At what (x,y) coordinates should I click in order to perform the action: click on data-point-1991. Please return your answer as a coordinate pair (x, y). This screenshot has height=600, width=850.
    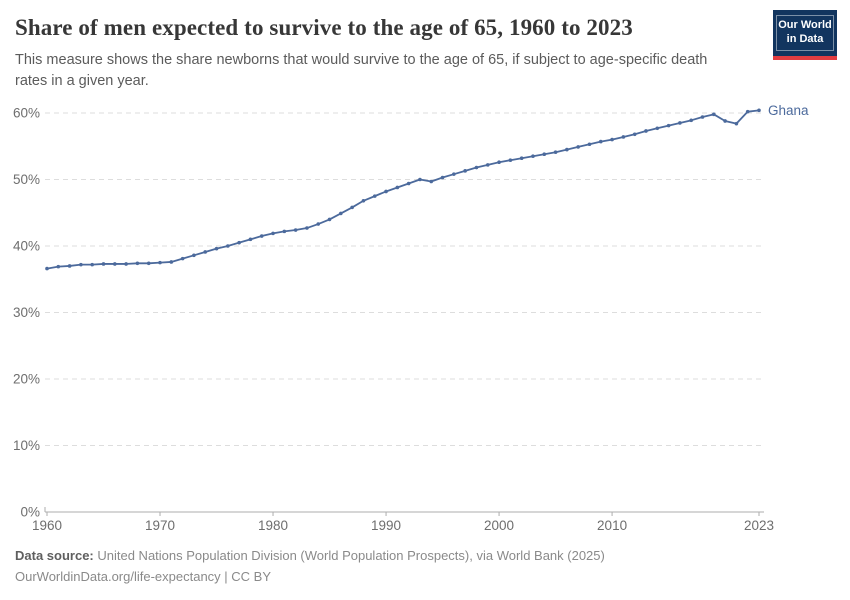
    Looking at the image, I should click on (397, 187).